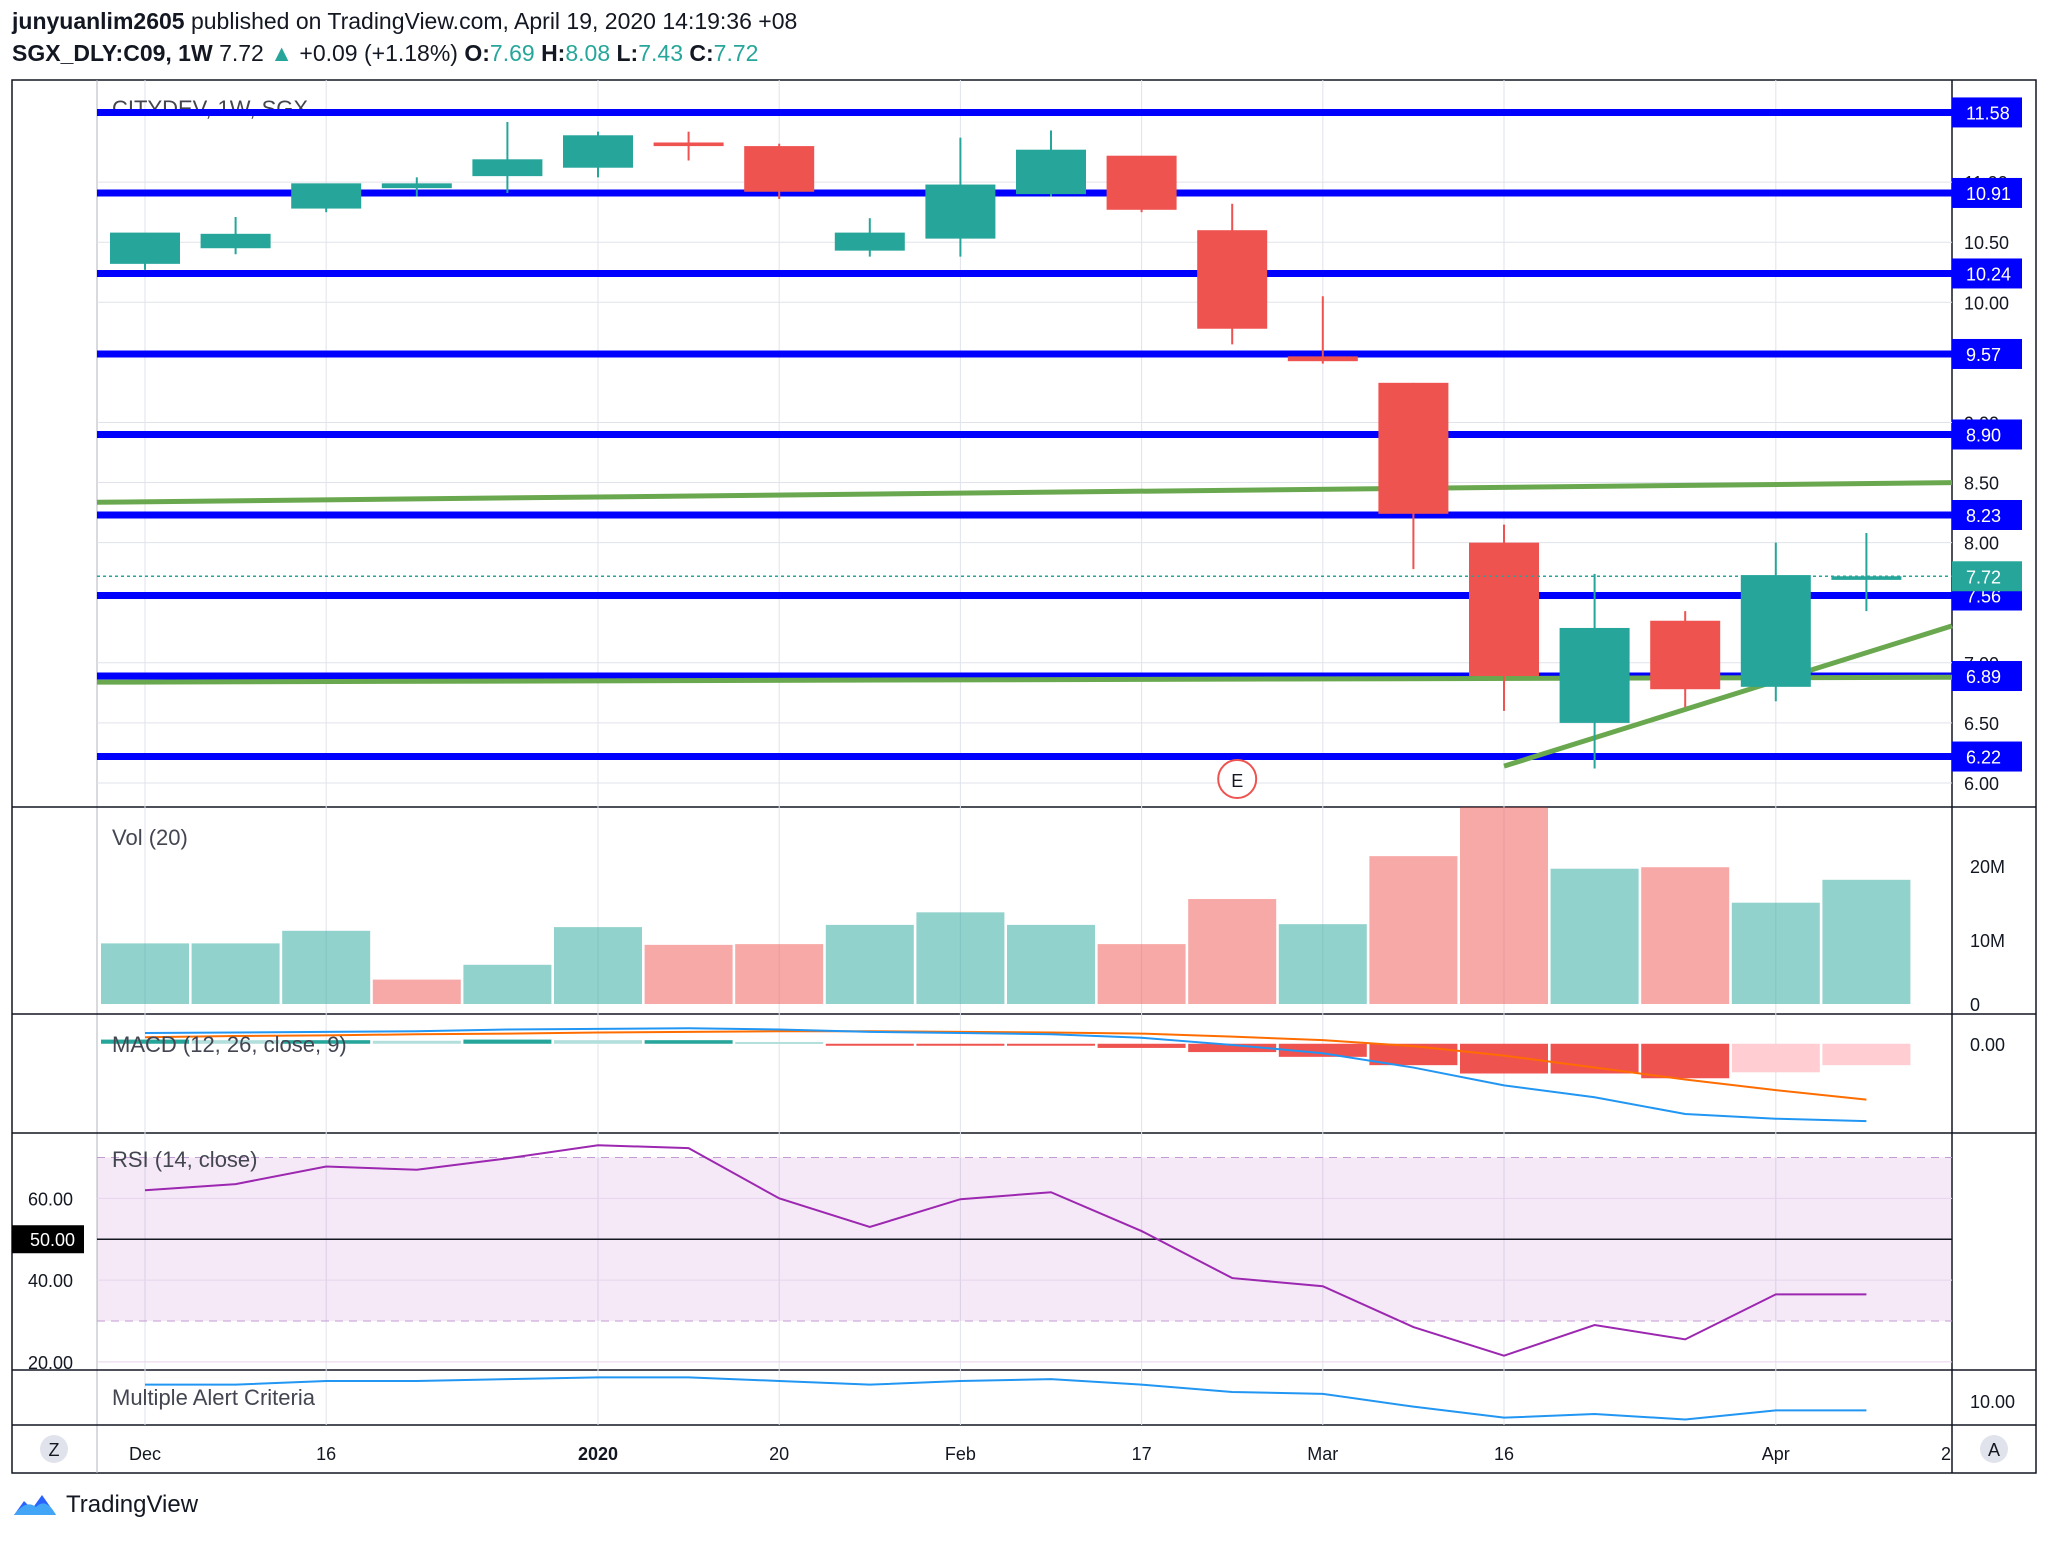  I want to click on macd-line, so click(1005, 1075).